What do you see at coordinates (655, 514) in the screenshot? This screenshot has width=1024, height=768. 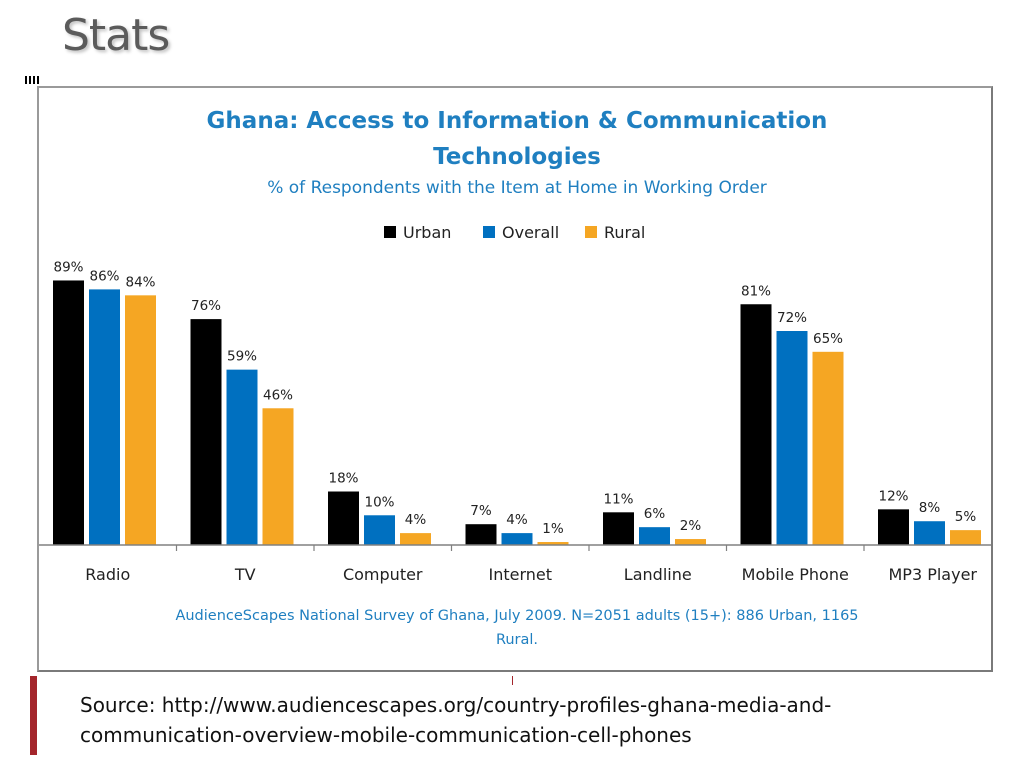 I see `data-label-overall-landline: 6%` at bounding box center [655, 514].